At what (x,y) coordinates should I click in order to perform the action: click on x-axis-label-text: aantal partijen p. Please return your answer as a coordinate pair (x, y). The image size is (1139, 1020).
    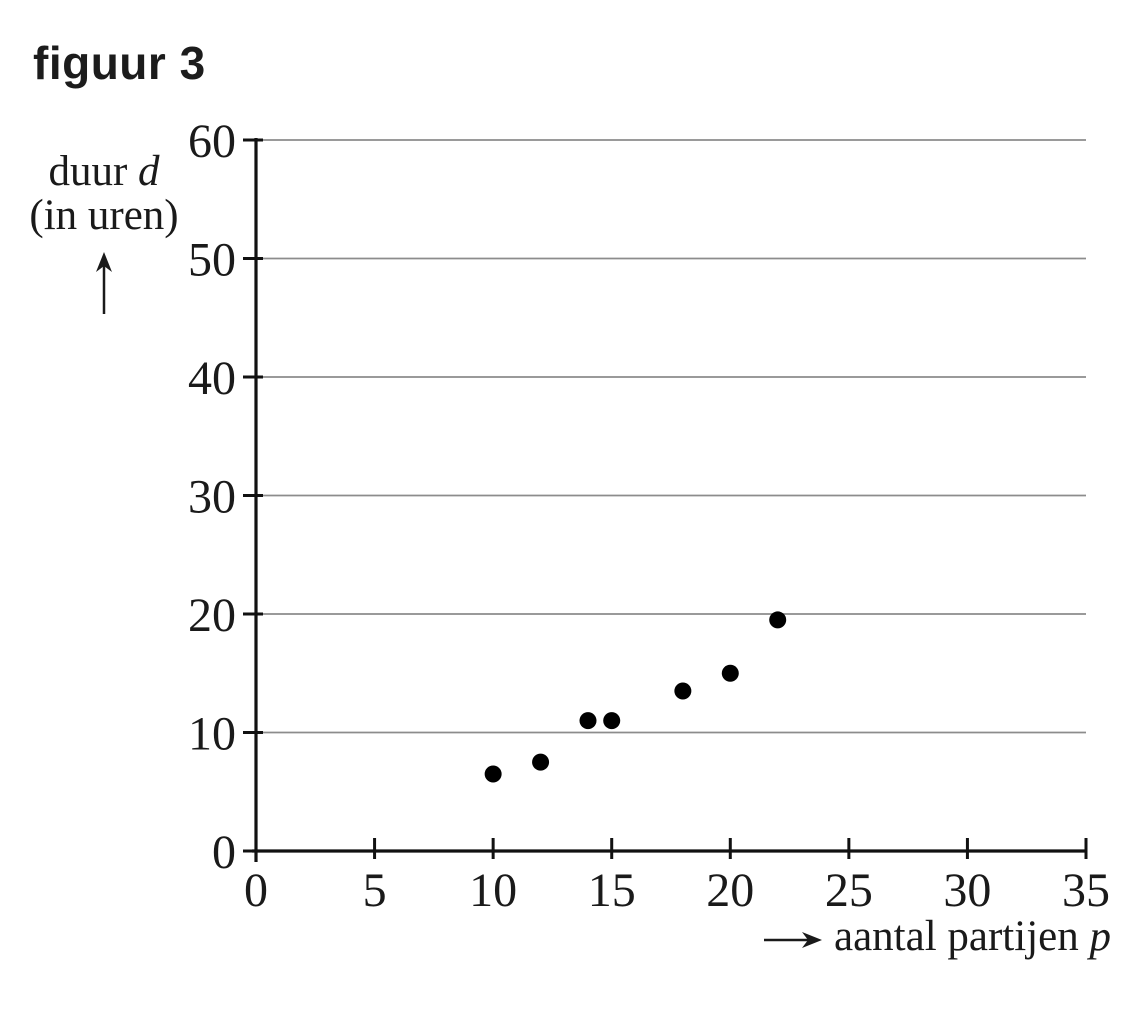
    Looking at the image, I should click on (972, 936).